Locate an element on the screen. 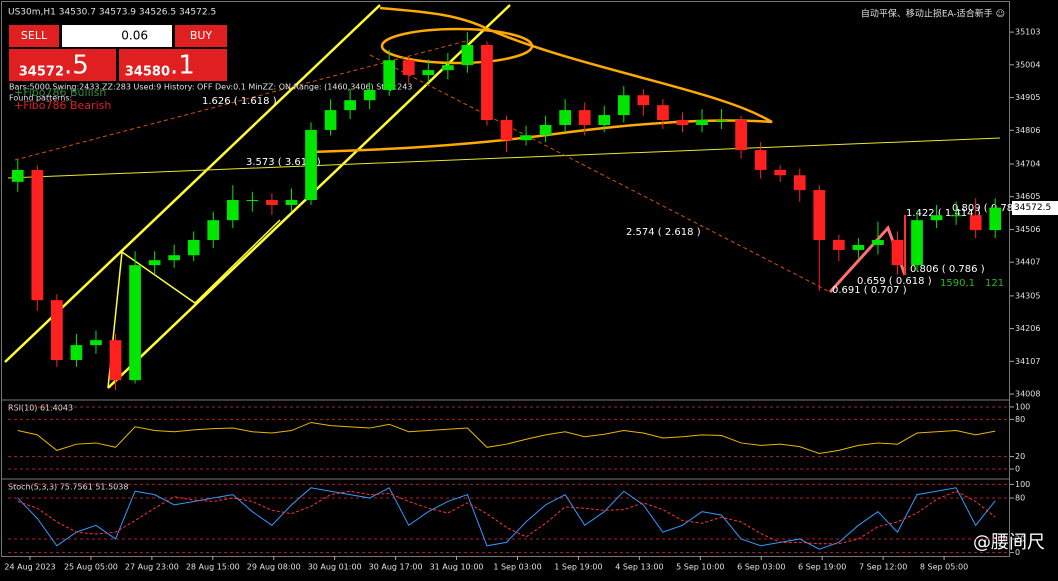 This screenshot has height=581, width=1058. lot-box is located at coordinates (117, 36).